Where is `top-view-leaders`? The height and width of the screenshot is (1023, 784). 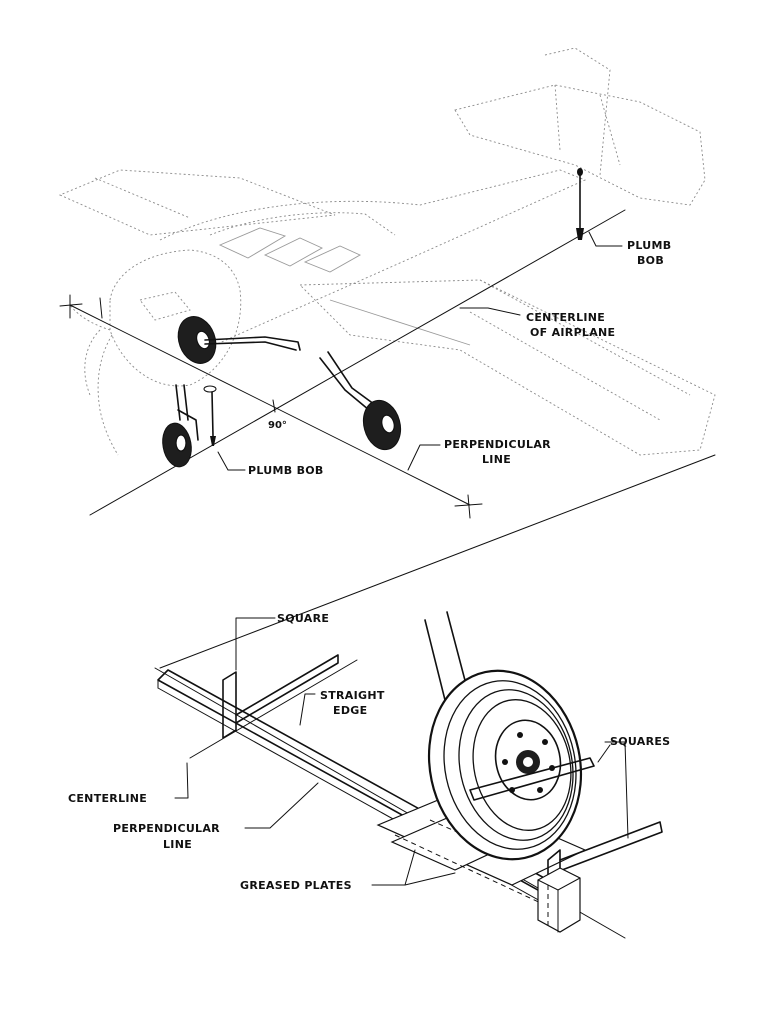
top-view-leaders is located at coordinates (420, 351).